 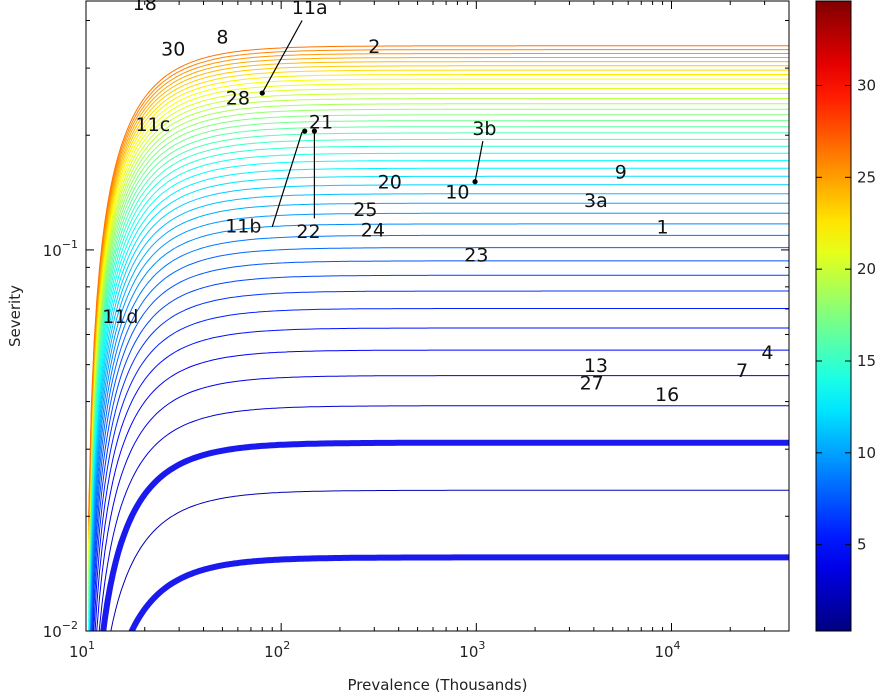 What do you see at coordinates (596, 201) in the screenshot?
I see `point-label: 3a` at bounding box center [596, 201].